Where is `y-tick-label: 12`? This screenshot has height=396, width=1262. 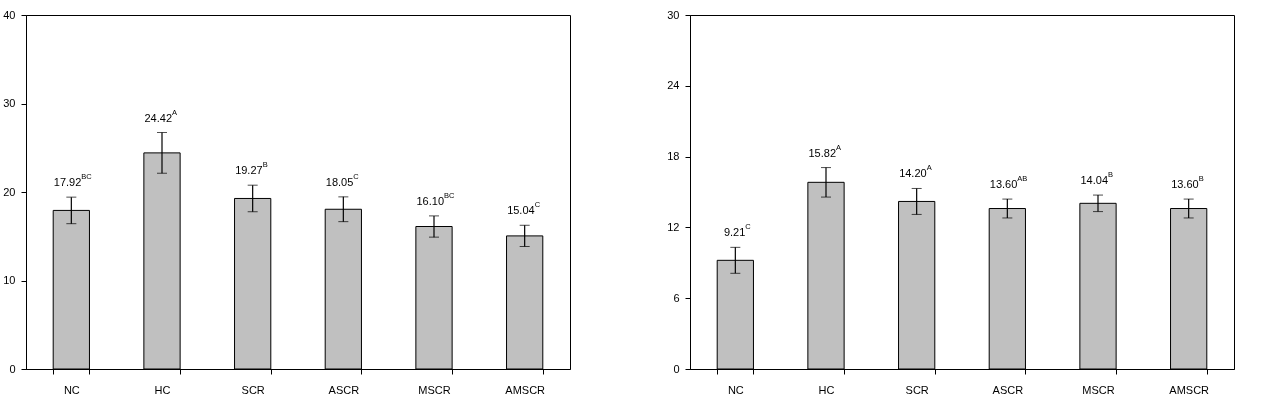
y-tick-label: 12 is located at coordinates (673, 226).